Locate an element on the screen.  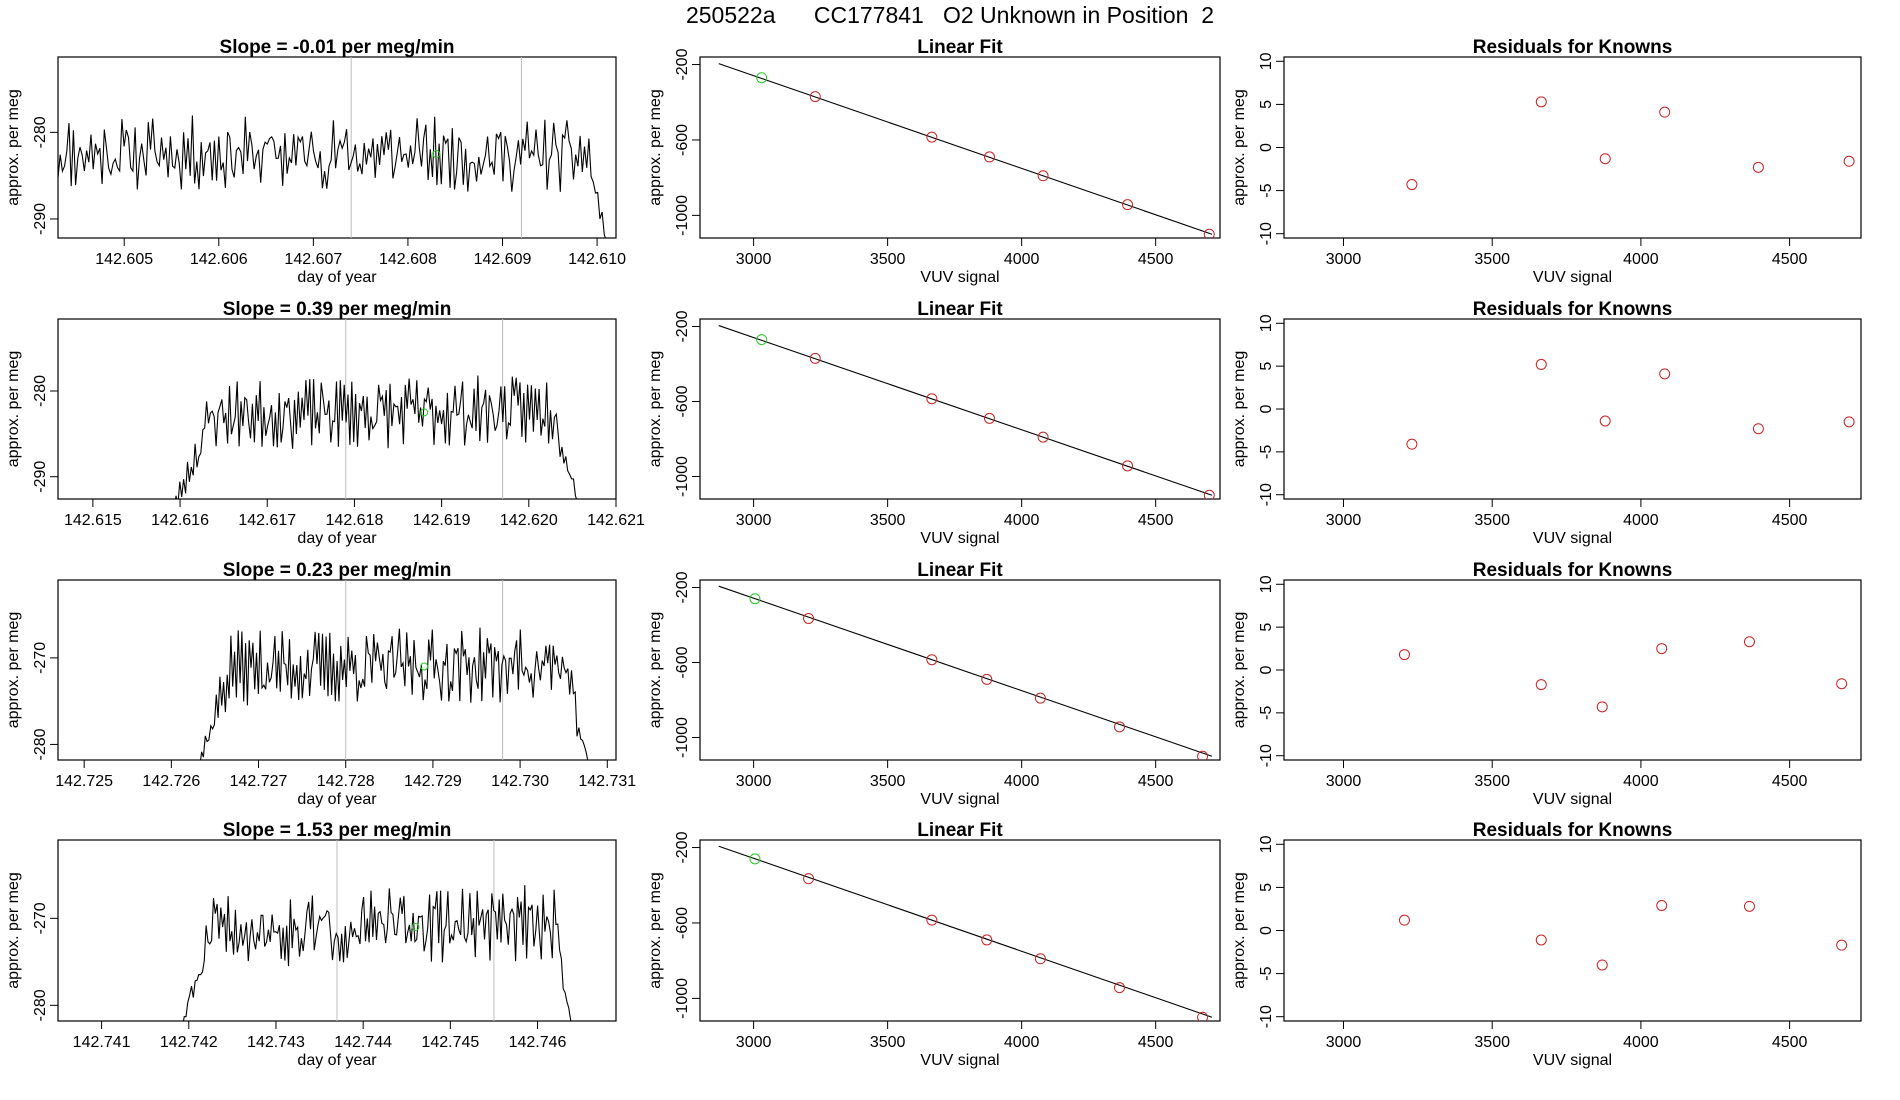
x-tick-label: 142.620 is located at coordinates (529, 520).